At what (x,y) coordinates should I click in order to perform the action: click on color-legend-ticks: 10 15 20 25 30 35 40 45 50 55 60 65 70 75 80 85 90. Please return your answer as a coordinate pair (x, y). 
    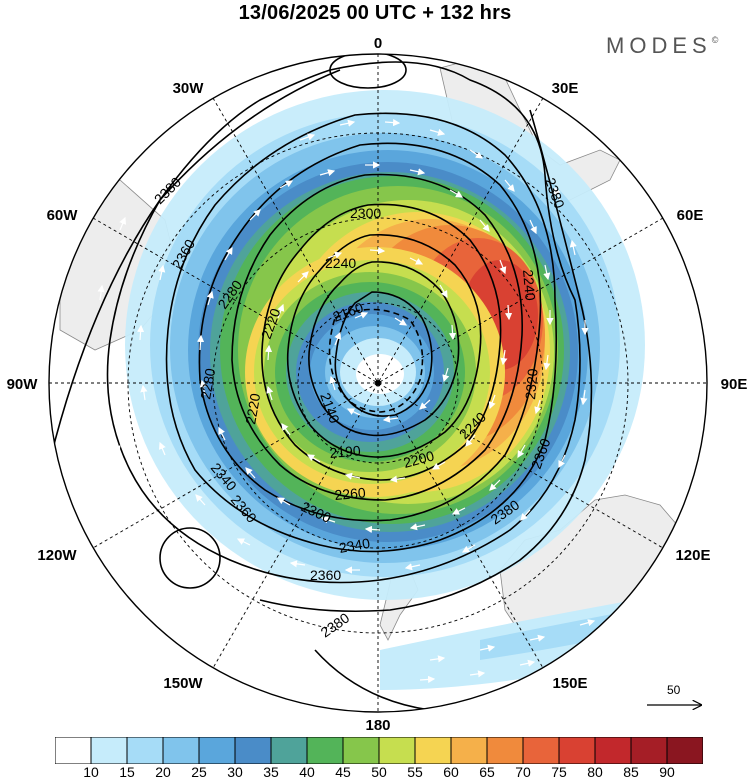
    Looking at the image, I should click on (375, 773).